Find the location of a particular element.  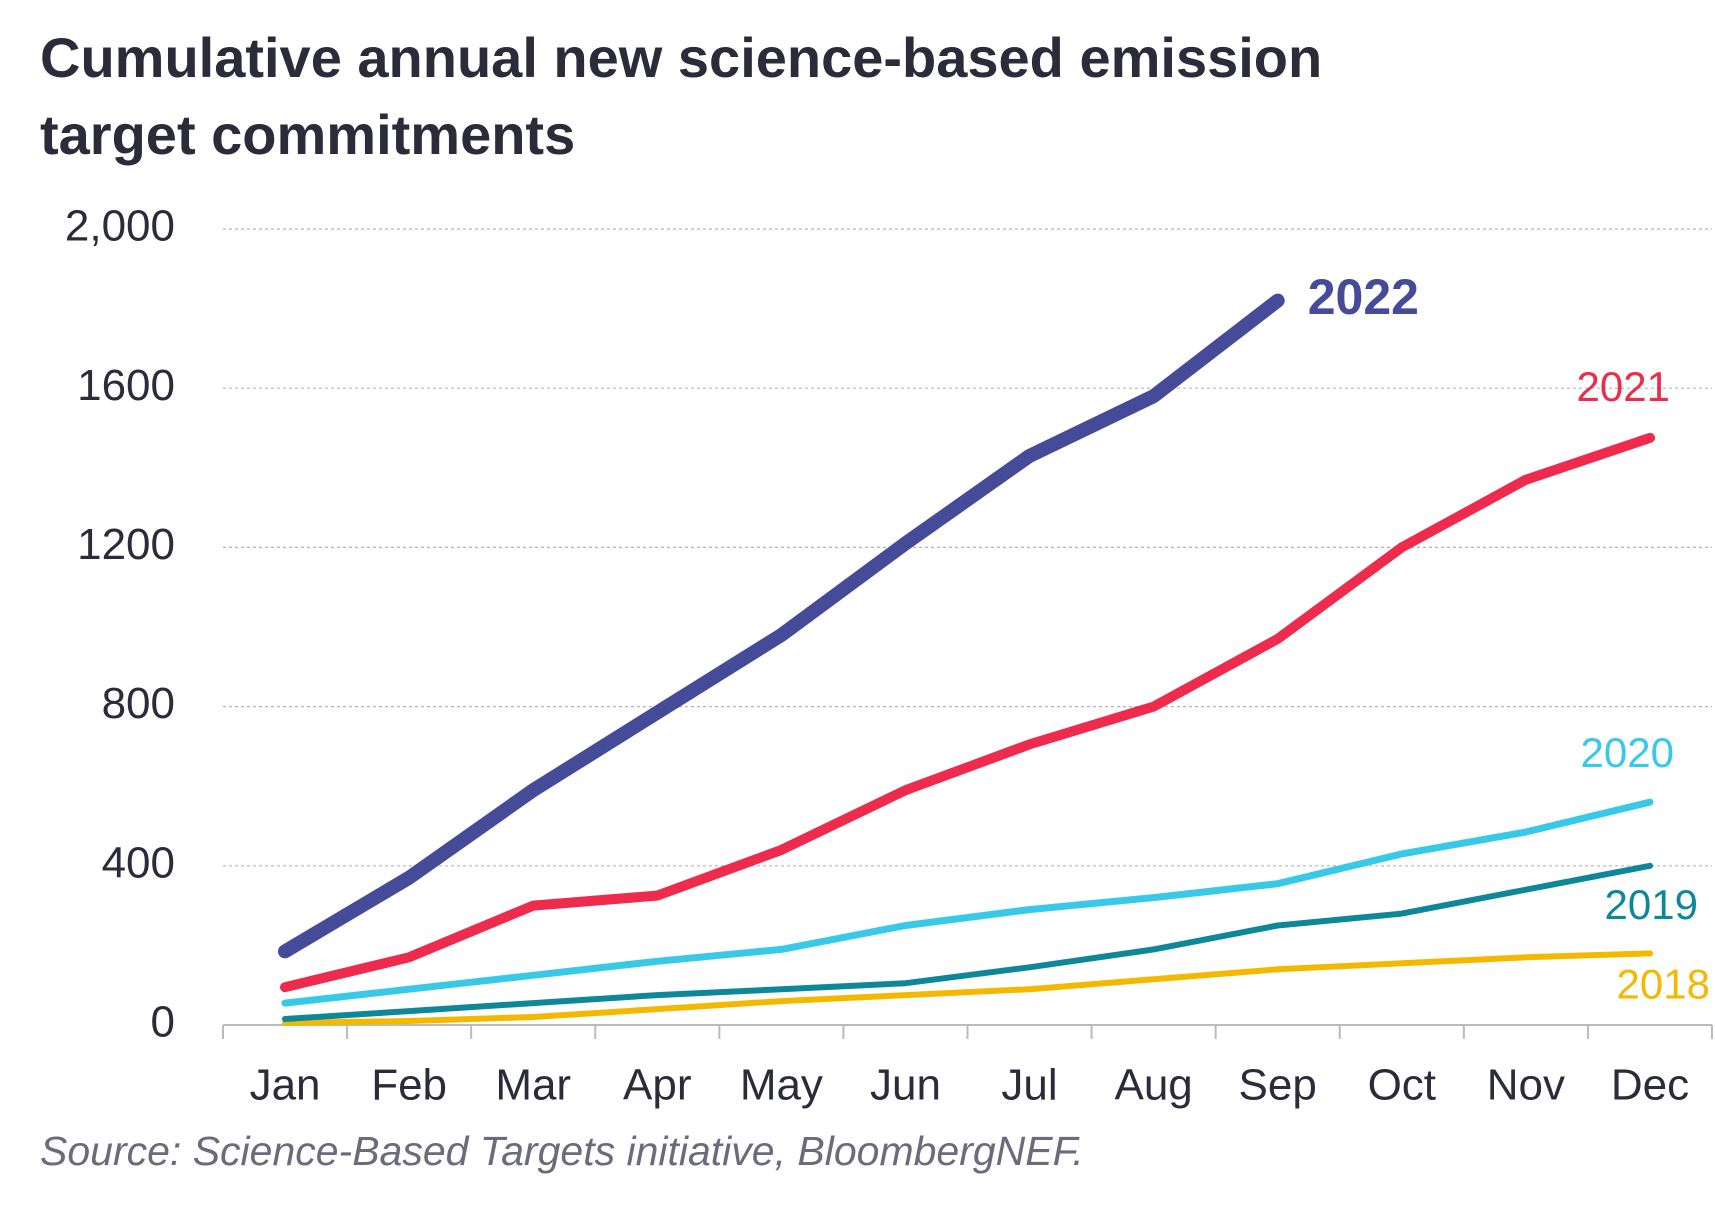

y-tick-label: 1600 is located at coordinates (126, 385).